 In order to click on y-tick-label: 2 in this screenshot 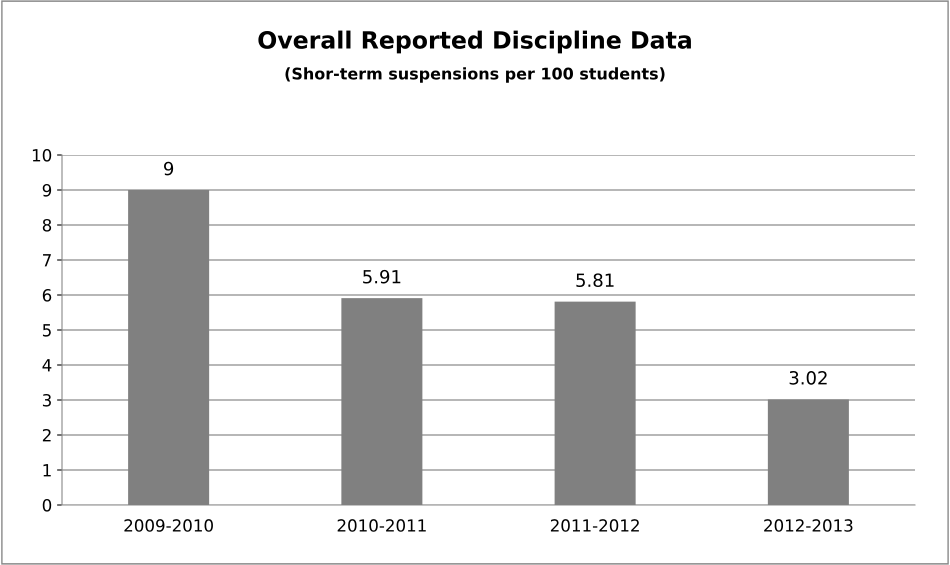, I will do `click(46, 435)`.